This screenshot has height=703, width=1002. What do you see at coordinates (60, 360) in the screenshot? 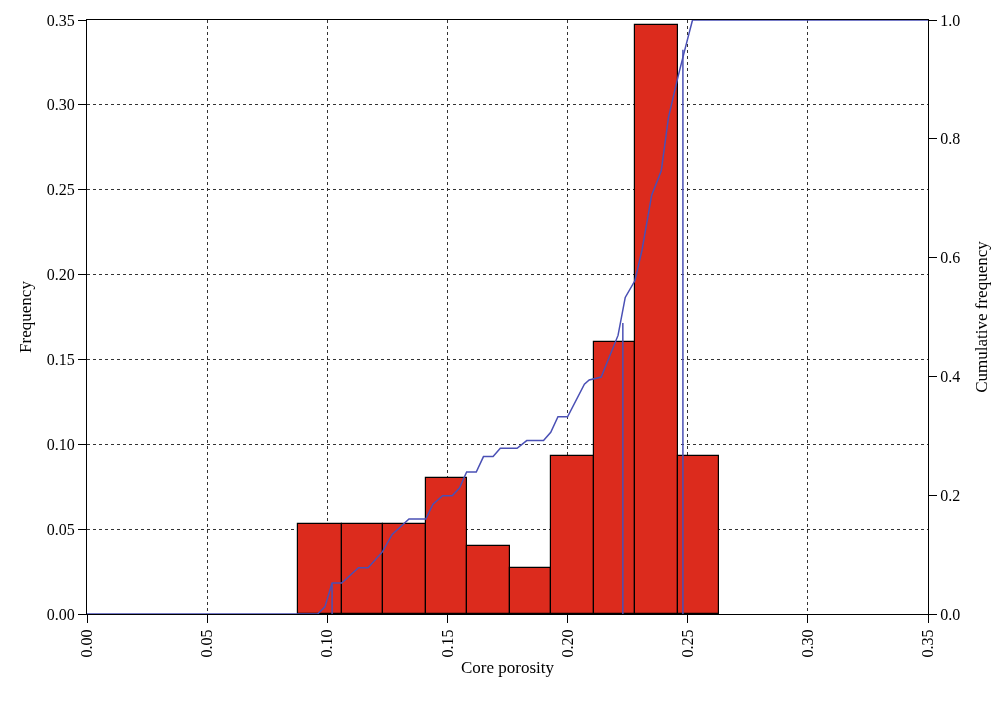
I see `y-tick-label: 0.15` at bounding box center [60, 360].